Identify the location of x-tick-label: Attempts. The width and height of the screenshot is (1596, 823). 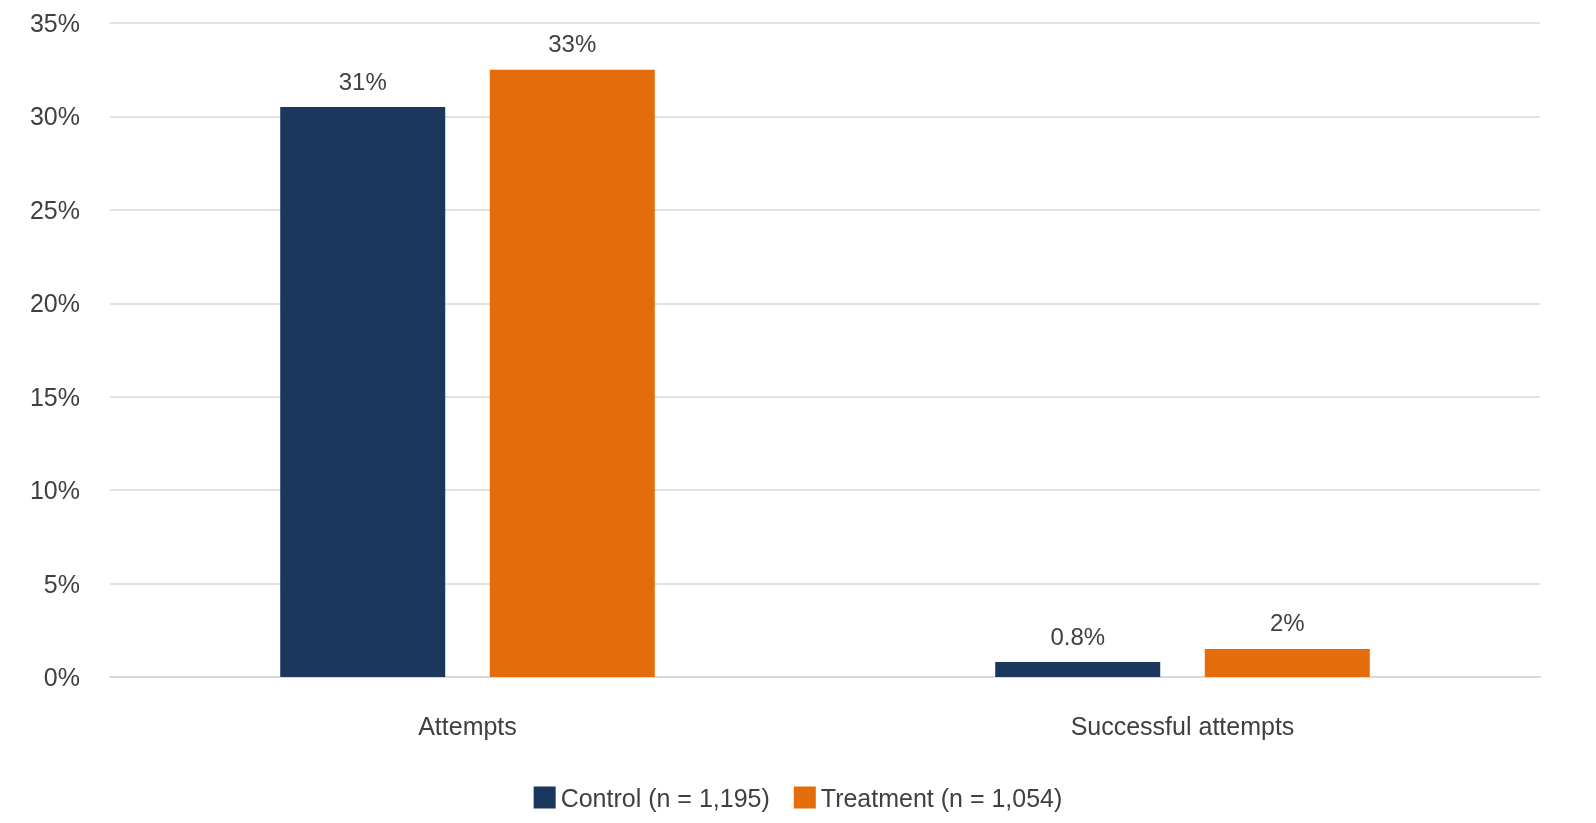
(467, 725).